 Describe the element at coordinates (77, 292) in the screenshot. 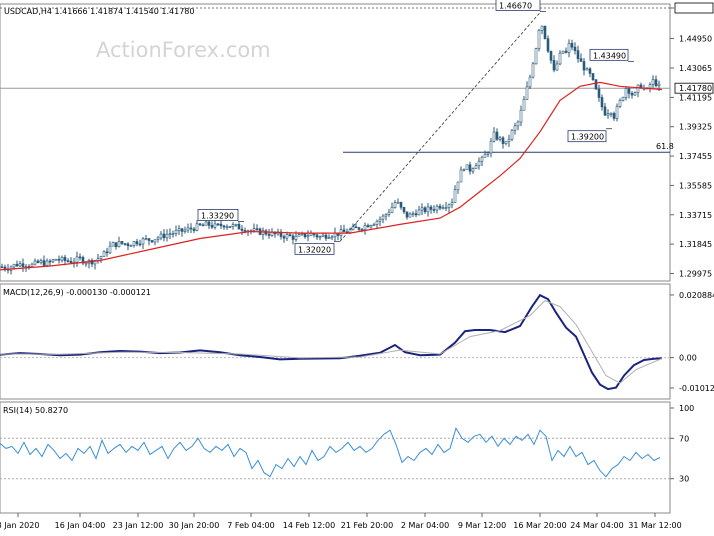

I see `macd-title: MACD(12,26,9) -0.000130 -0.000121` at that location.